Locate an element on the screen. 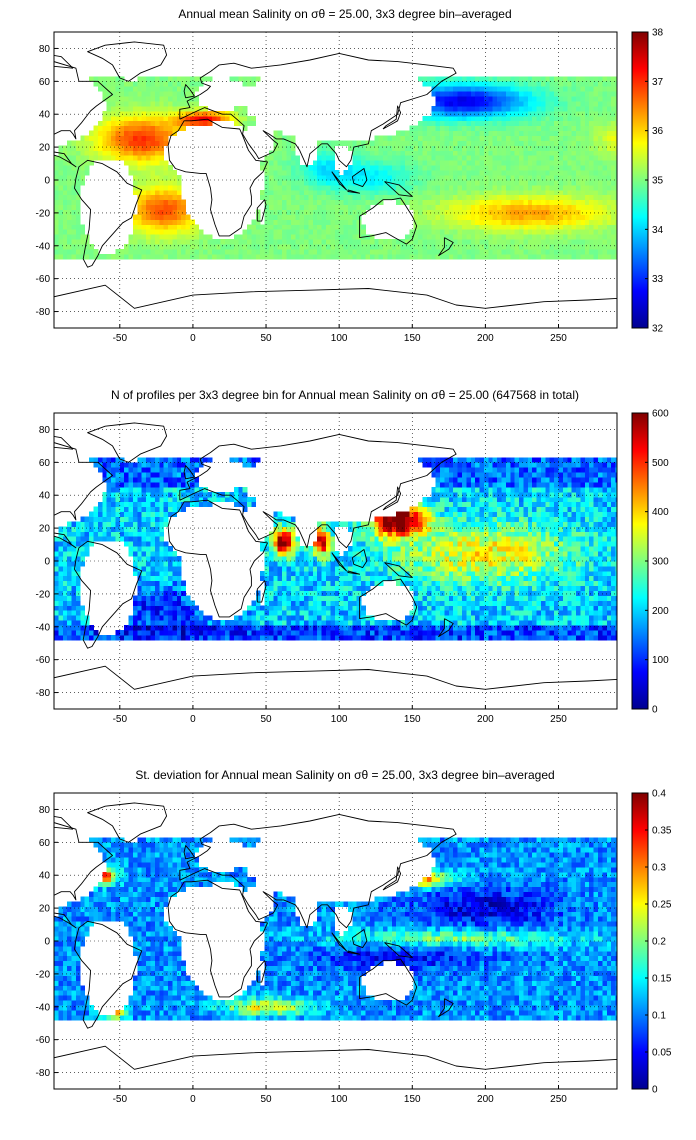 The width and height of the screenshot is (696, 1140). x-tick-label: 0 is located at coordinates (193, 338).